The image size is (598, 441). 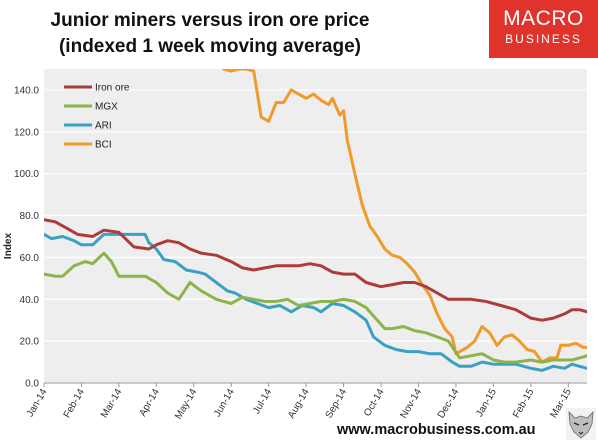 What do you see at coordinates (543, 18) in the screenshot?
I see `logo-text-macro: MACRO` at bounding box center [543, 18].